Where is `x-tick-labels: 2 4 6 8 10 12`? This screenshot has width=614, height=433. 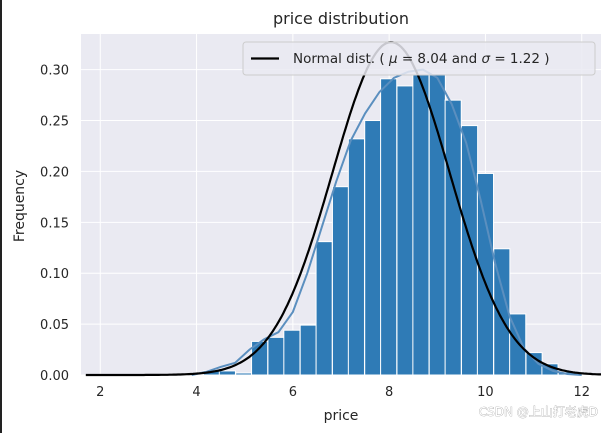
x-tick-labels: 2 4 6 8 10 12 is located at coordinates (343, 392).